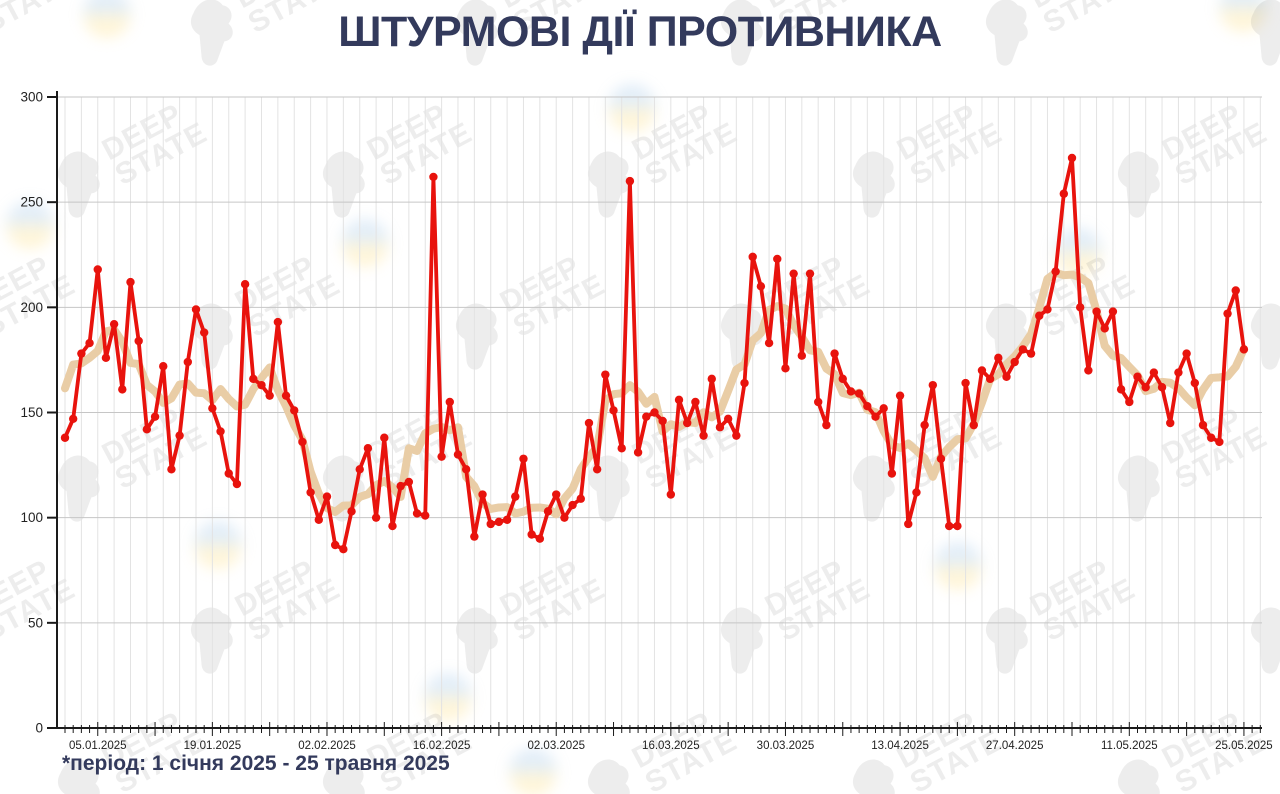  I want to click on x-axis-date-label: 25.05.2025, so click(1244, 746).